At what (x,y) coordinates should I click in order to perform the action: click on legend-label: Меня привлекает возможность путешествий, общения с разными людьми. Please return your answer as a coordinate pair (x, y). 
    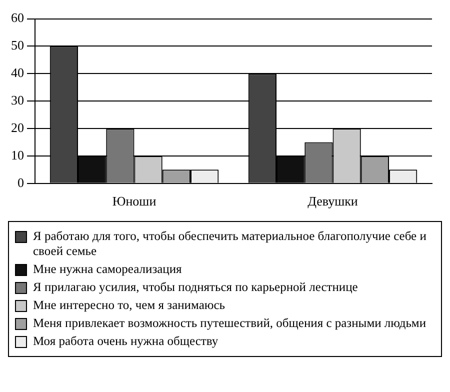
    Looking at the image, I should click on (229, 323).